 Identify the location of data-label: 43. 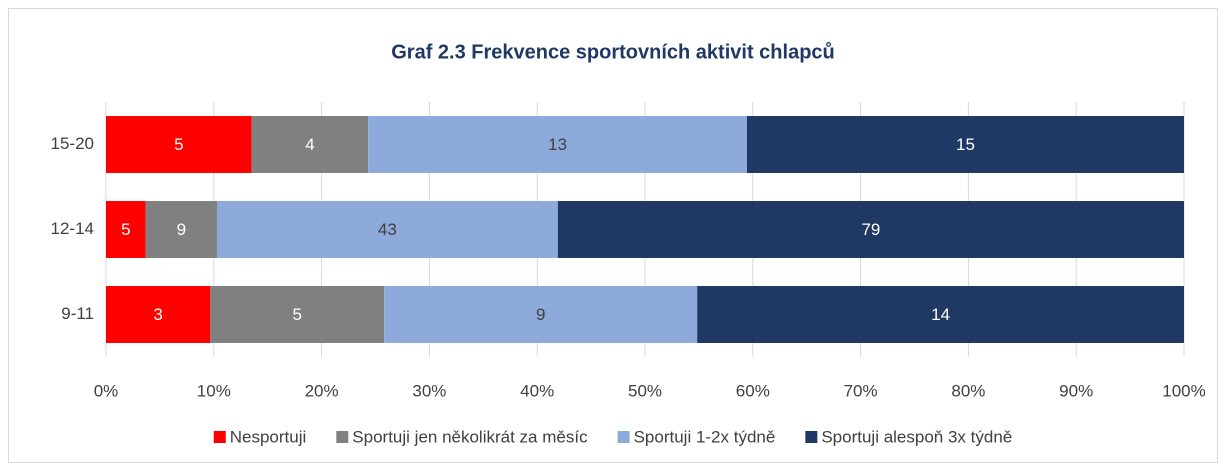
(387, 229).